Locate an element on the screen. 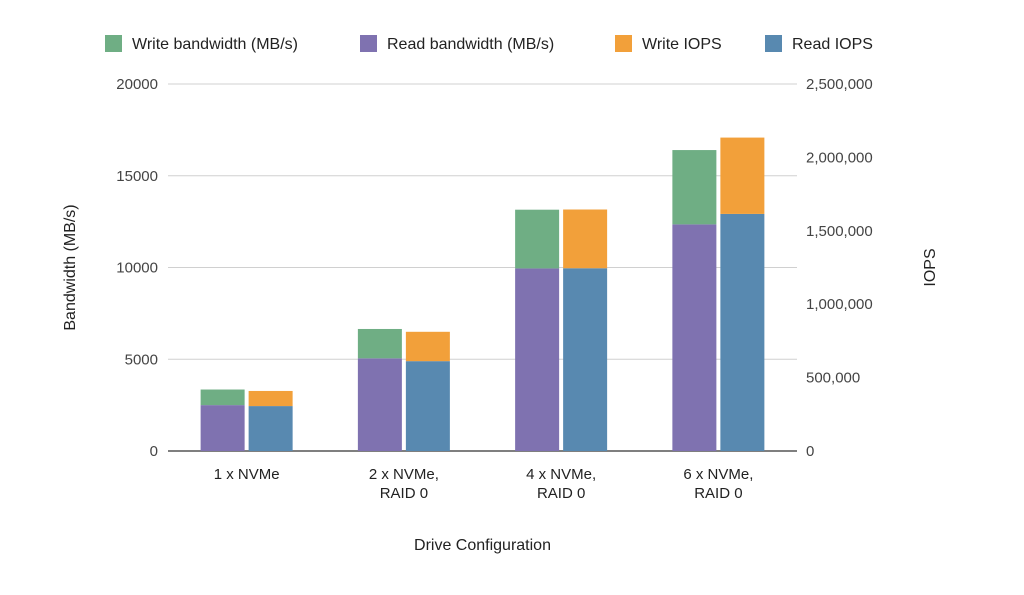 This screenshot has width=1024, height=595. legend-item-read-bandwidth-mb-s: Read bandwidth (MB/s) is located at coordinates (457, 44).